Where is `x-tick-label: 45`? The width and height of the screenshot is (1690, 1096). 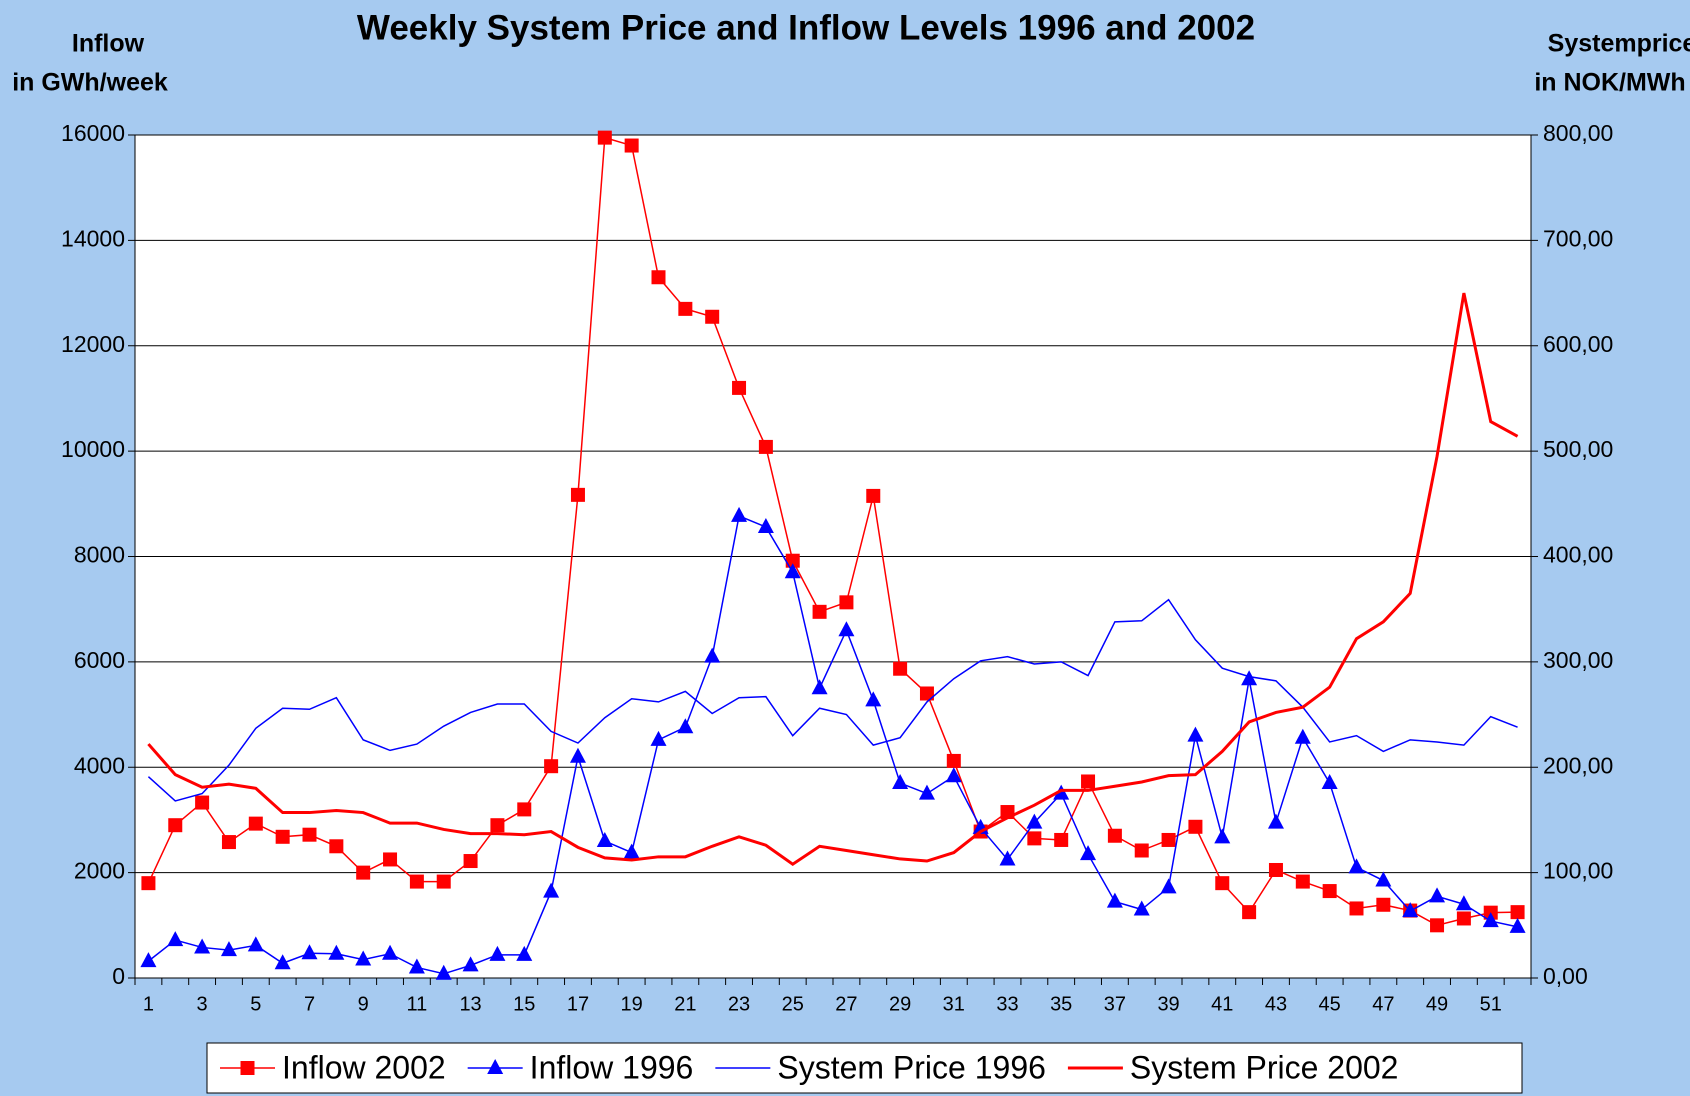 x-tick-label: 45 is located at coordinates (1330, 1004).